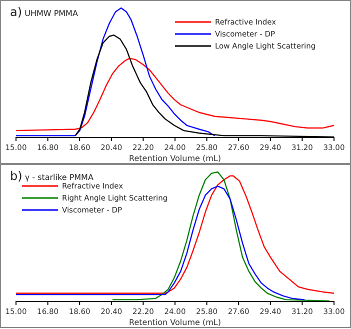  I want to click on chart-title: a) UHMW PMMA, so click(44, 12).